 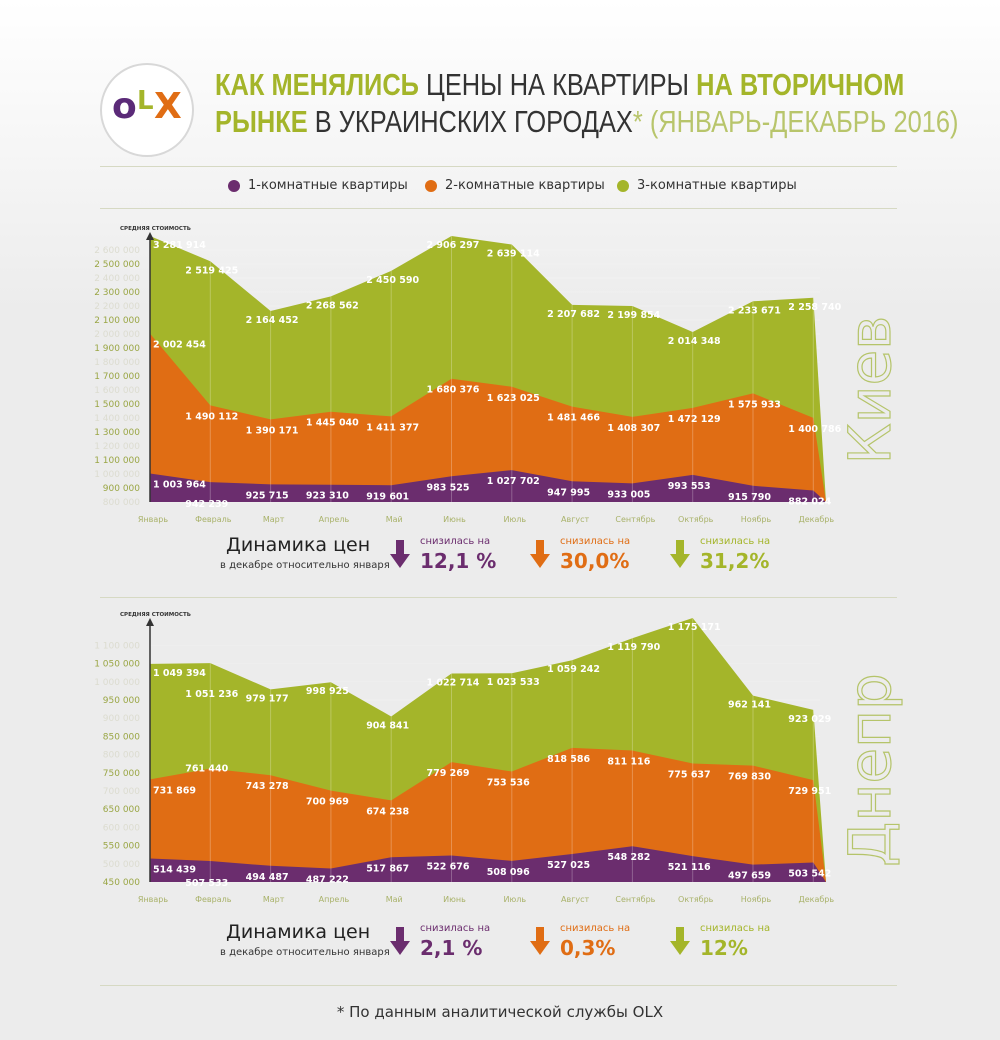 What do you see at coordinates (694, 341) in the screenshot?
I see `data-label: 2 014 348` at bounding box center [694, 341].